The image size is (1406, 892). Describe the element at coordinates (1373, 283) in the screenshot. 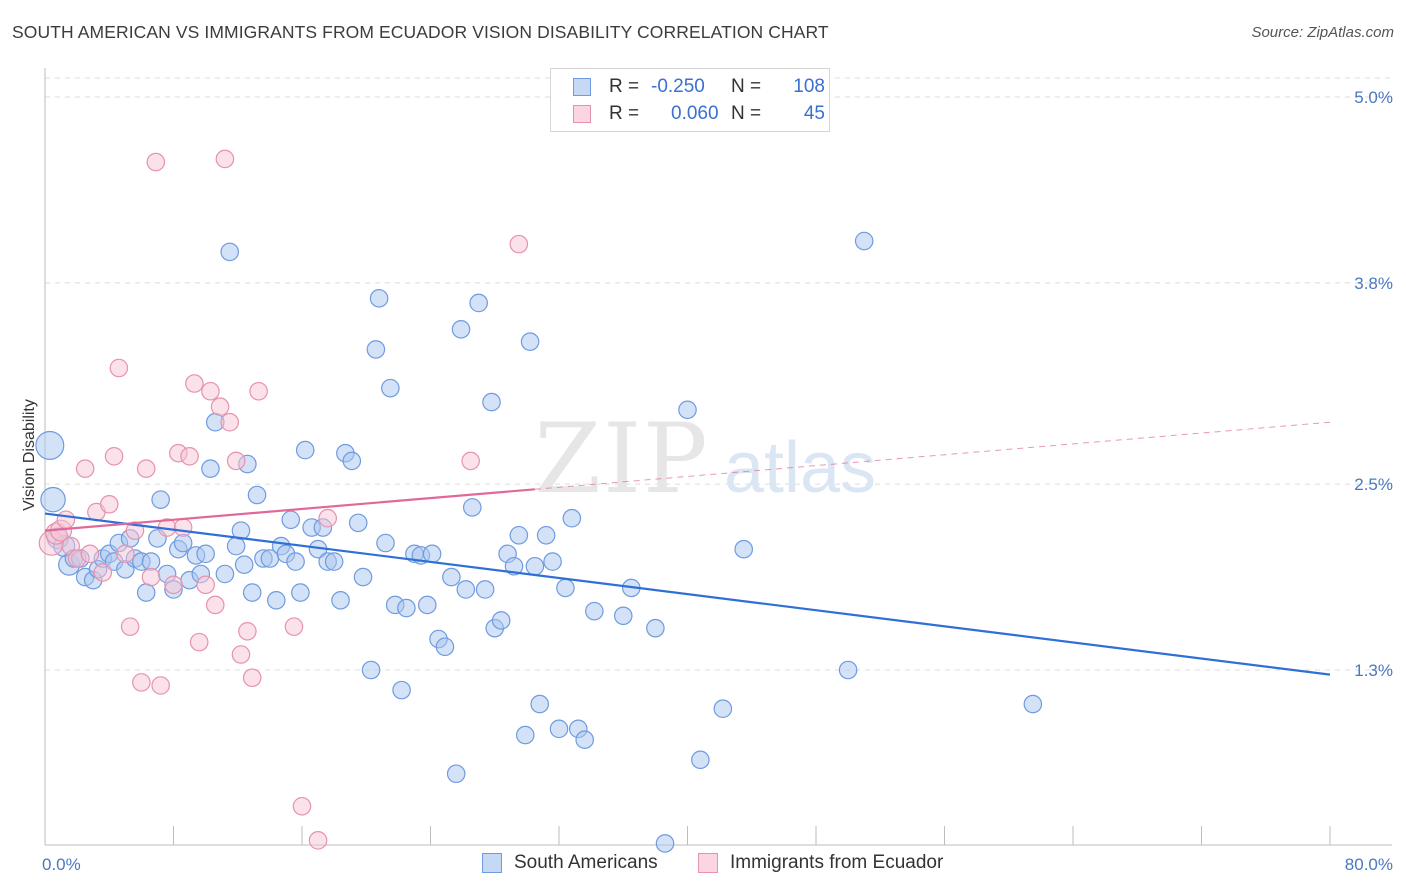

I see `y-tick-label-2: 3.8%` at that location.